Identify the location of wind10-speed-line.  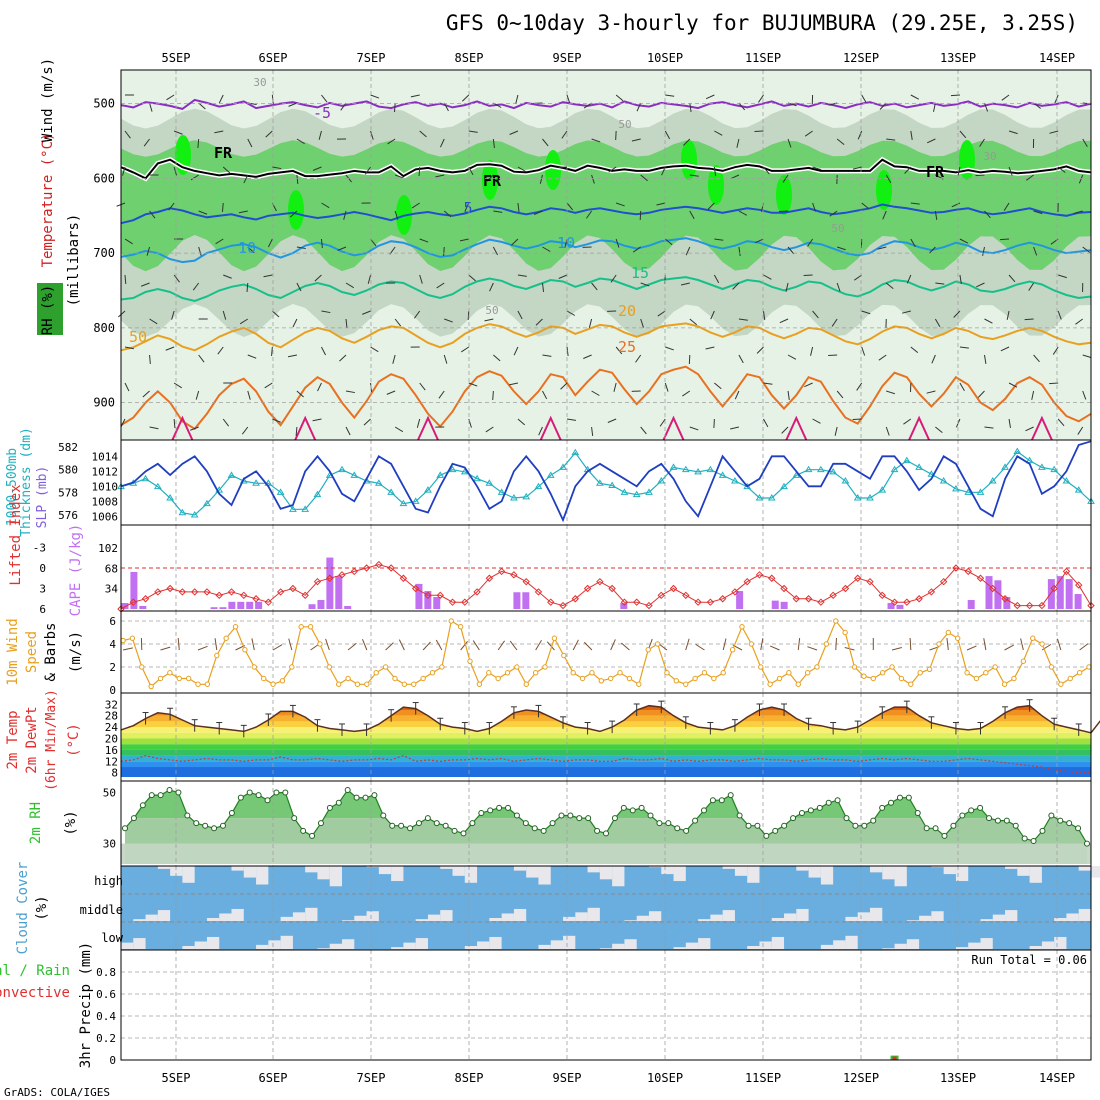
(606, 653).